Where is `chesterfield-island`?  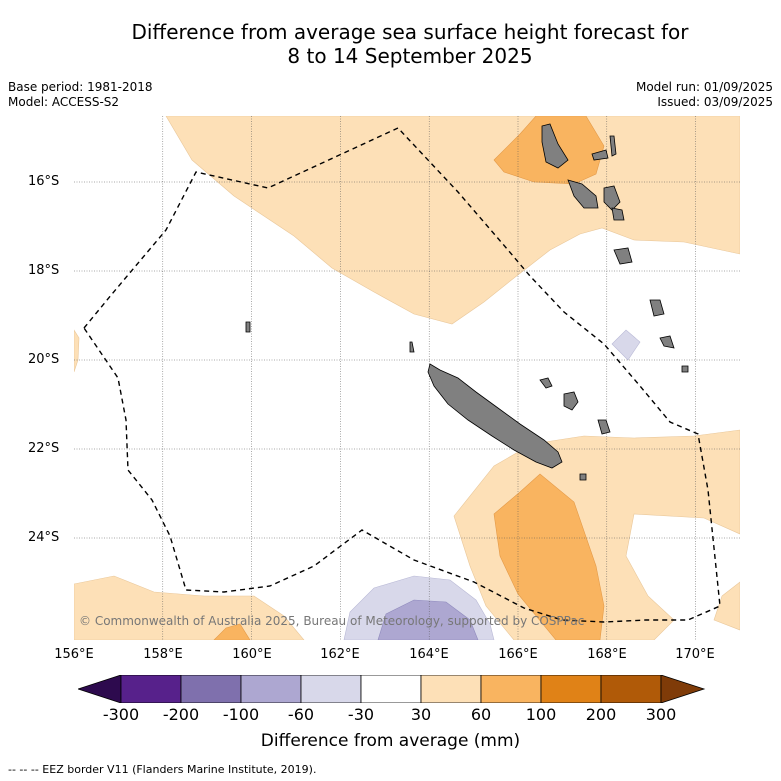
chesterfield-island is located at coordinates (248, 327).